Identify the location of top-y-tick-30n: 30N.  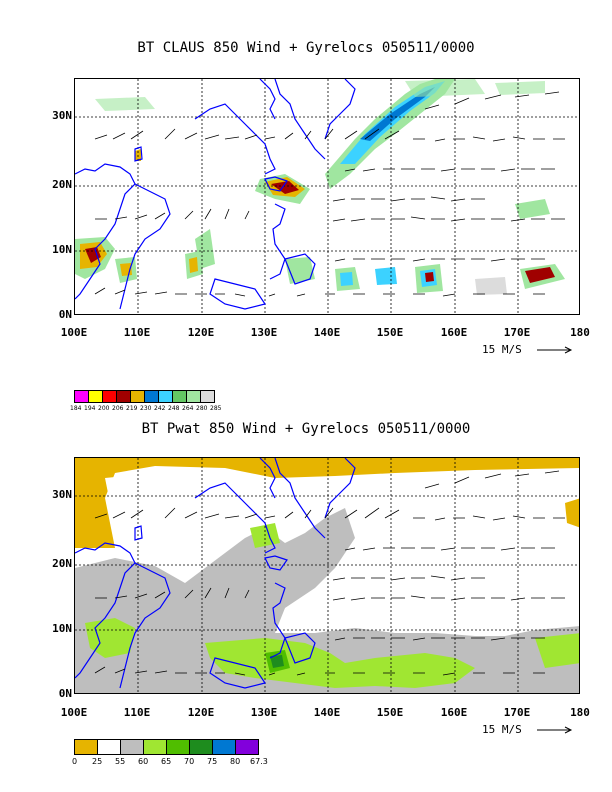
(62, 115).